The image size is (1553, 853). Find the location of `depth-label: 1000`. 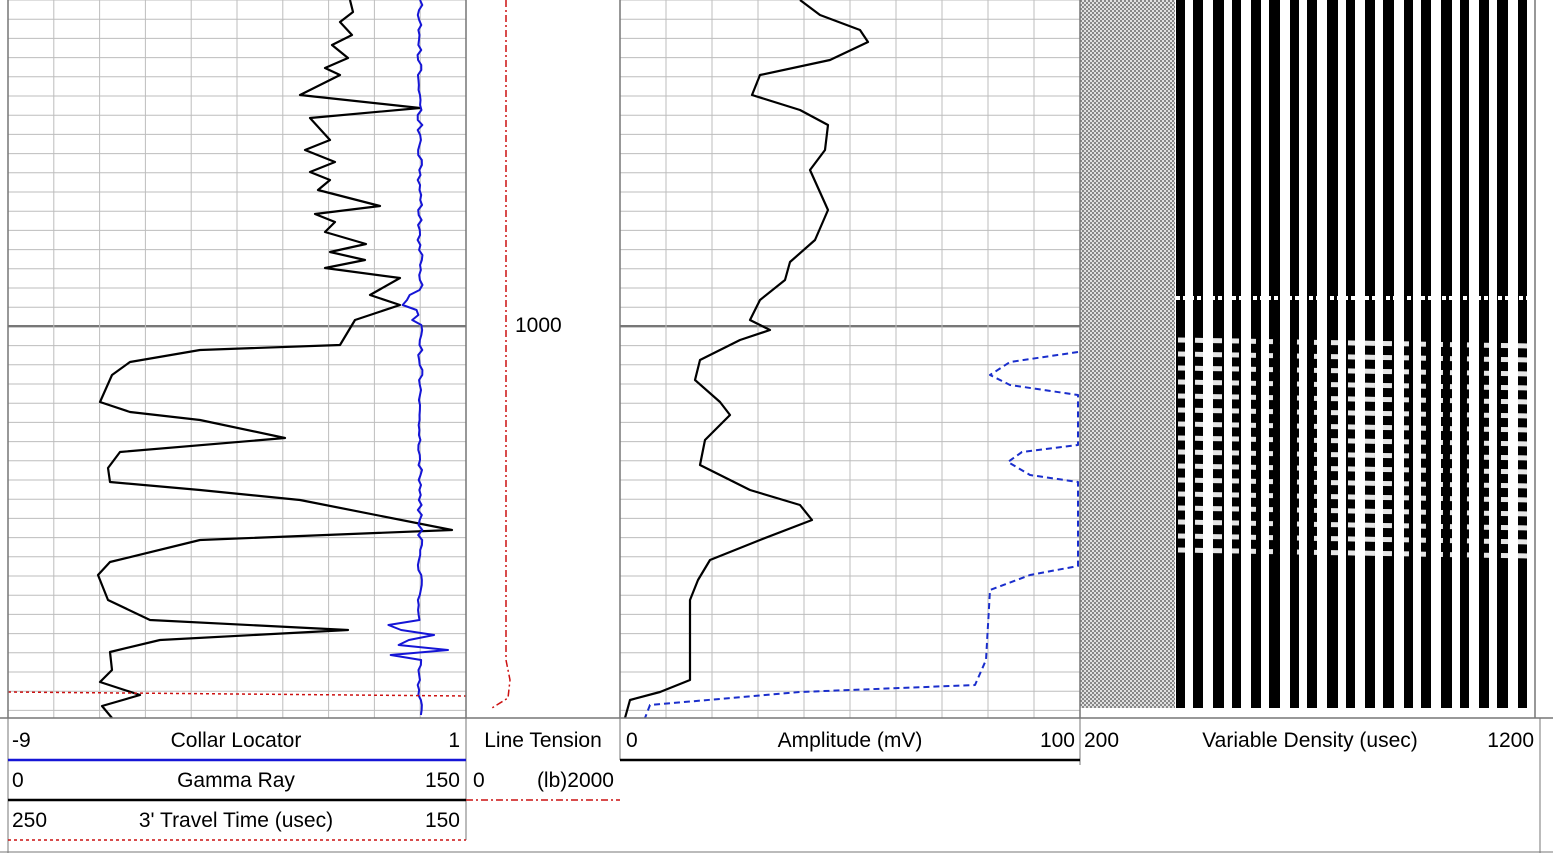

depth-label: 1000 is located at coordinates (538, 326).